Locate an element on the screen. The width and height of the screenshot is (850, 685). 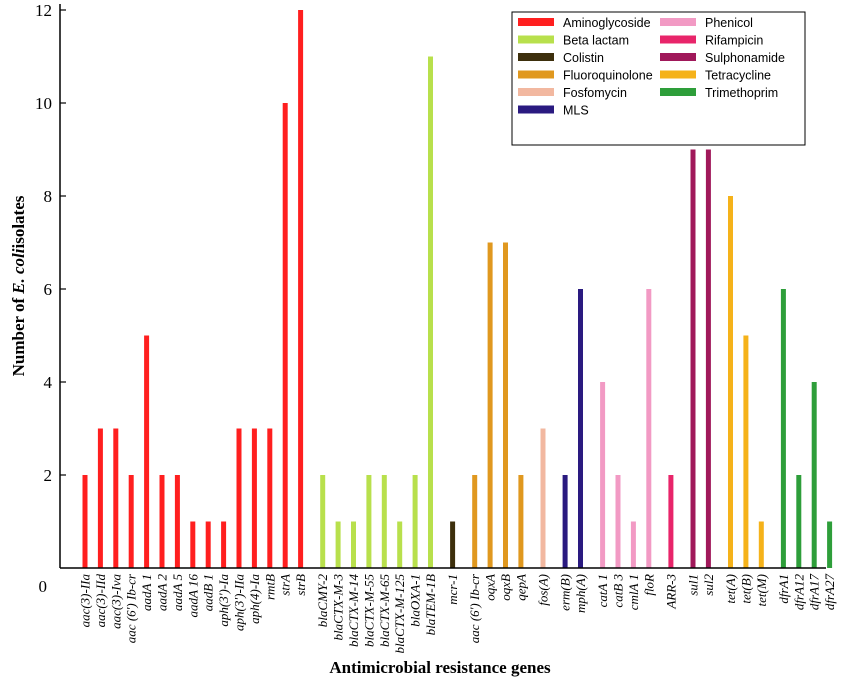
x-tick-label: blaCMY-2 is located at coordinates (322, 601).